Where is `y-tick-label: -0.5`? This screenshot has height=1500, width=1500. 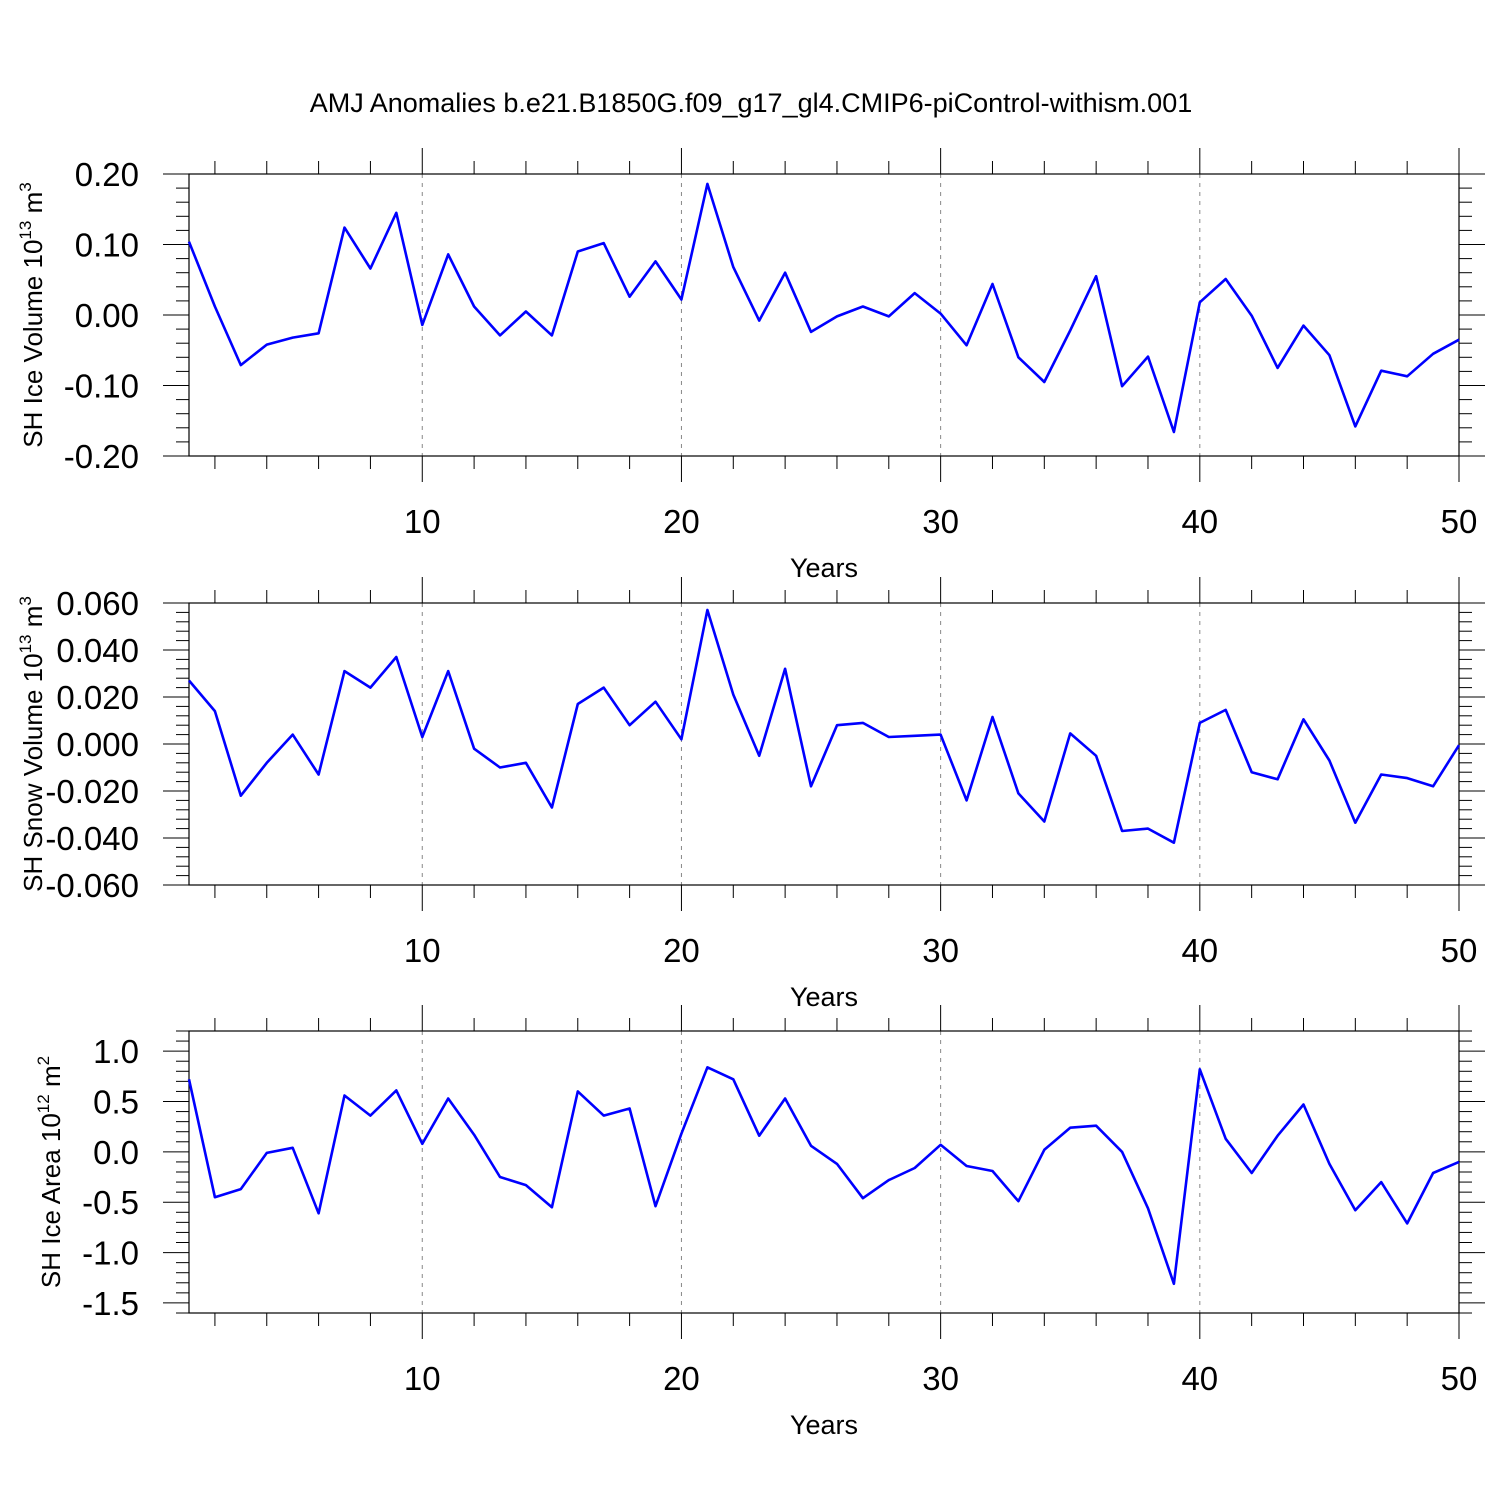 y-tick-label: -0.5 is located at coordinates (110, 1202).